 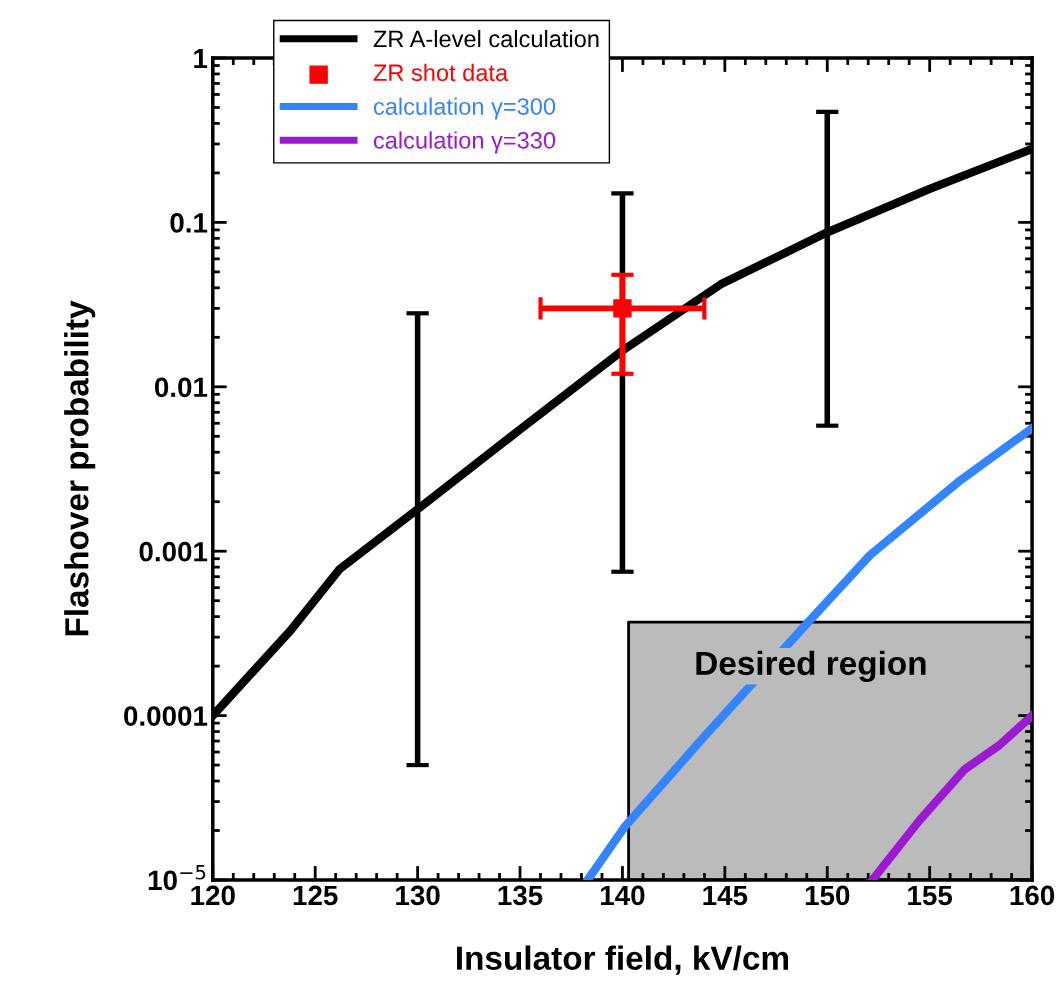 I want to click on x-tick-label: 130, so click(x=418, y=895).